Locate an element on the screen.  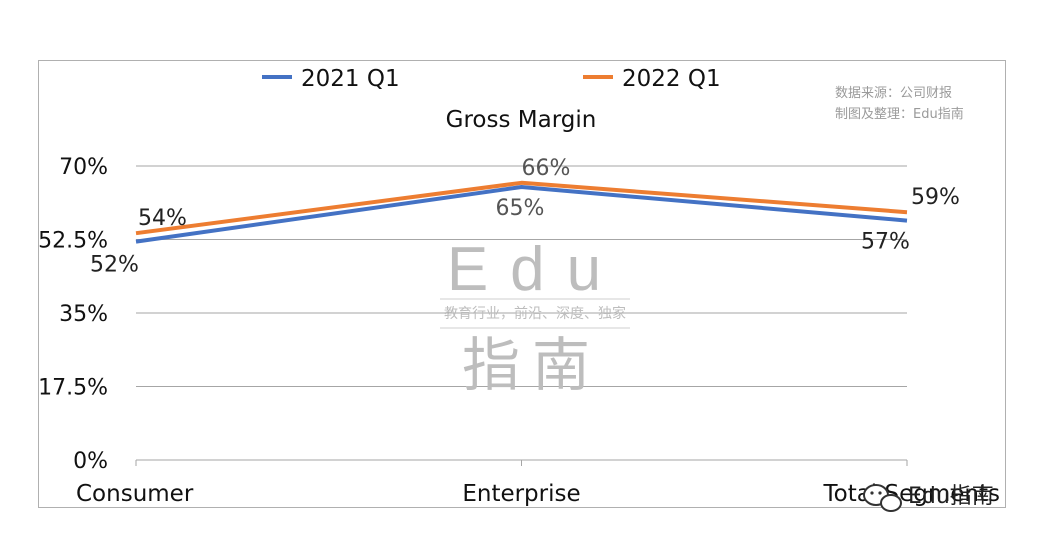
watermark-bottom: 指南 is located at coordinates (532, 365).